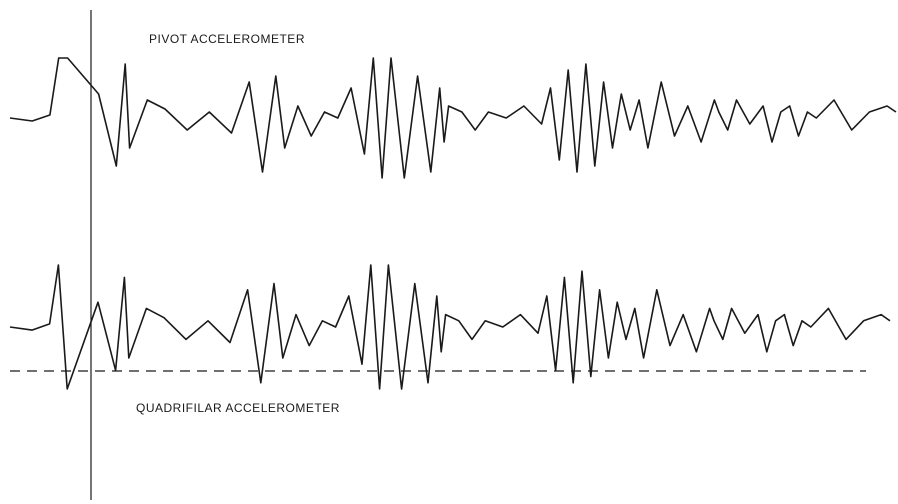 The image size is (898, 504). I want to click on series-label-quadrifilar: QUADRIFILAR ACCELEROMETER, so click(238, 408).